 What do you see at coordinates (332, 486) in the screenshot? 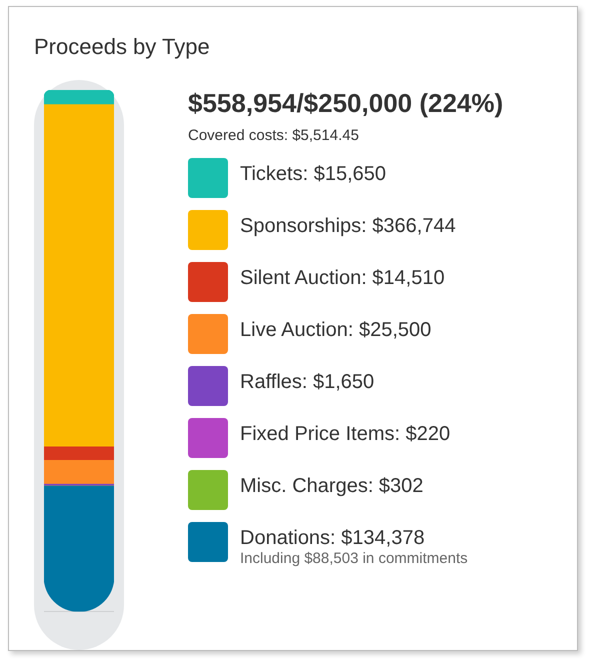
I see `legend-label: Misc. Charges: $302` at bounding box center [332, 486].